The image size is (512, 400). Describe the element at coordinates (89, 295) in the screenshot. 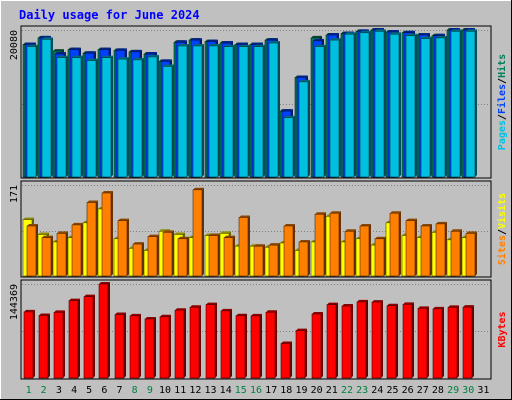

I see `panel-kbytes-kbytes-bar-5-top` at that location.